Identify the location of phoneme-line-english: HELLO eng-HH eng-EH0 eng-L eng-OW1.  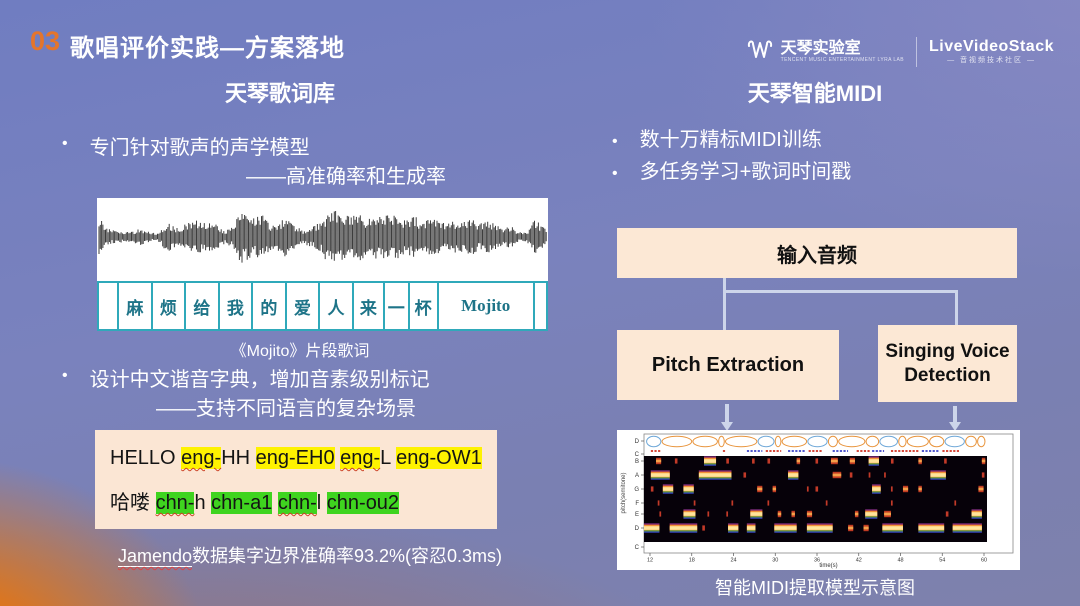
(296, 458).